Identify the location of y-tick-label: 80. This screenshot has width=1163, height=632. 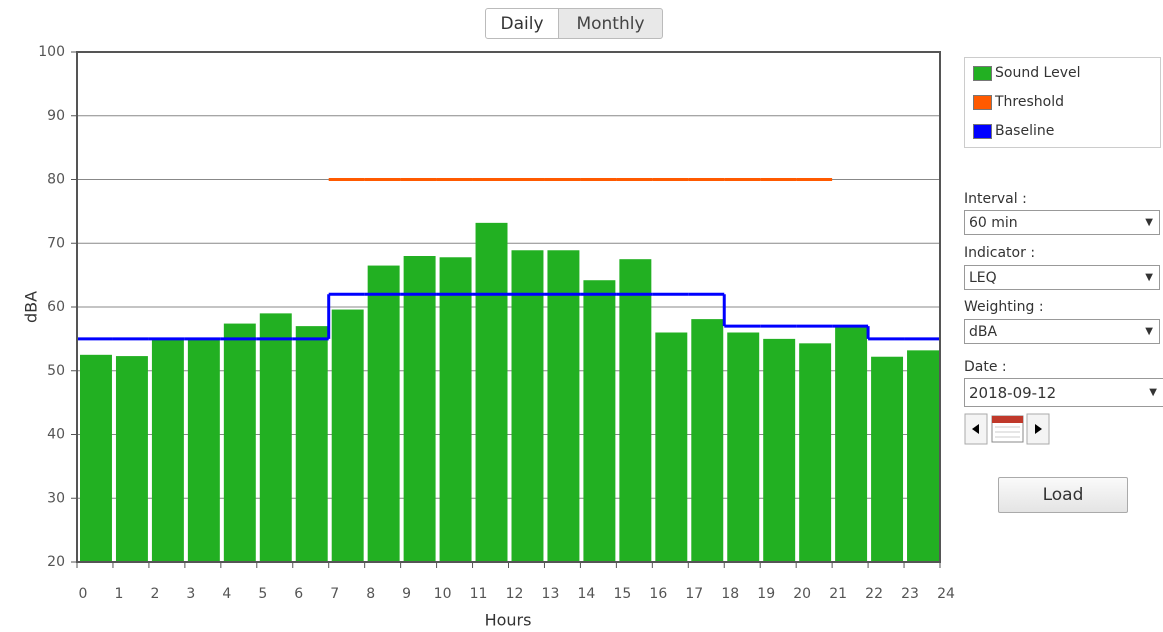
(56, 180).